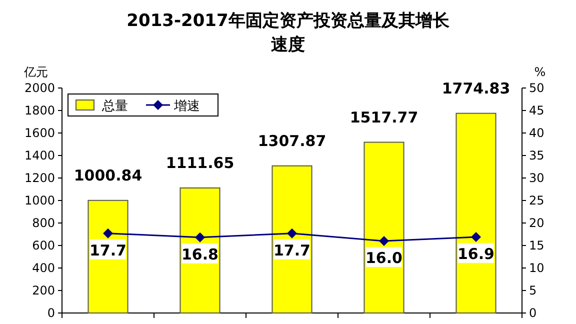  Describe the element at coordinates (39, 155) in the screenshot. I see `y-tick-label: 1400` at that location.